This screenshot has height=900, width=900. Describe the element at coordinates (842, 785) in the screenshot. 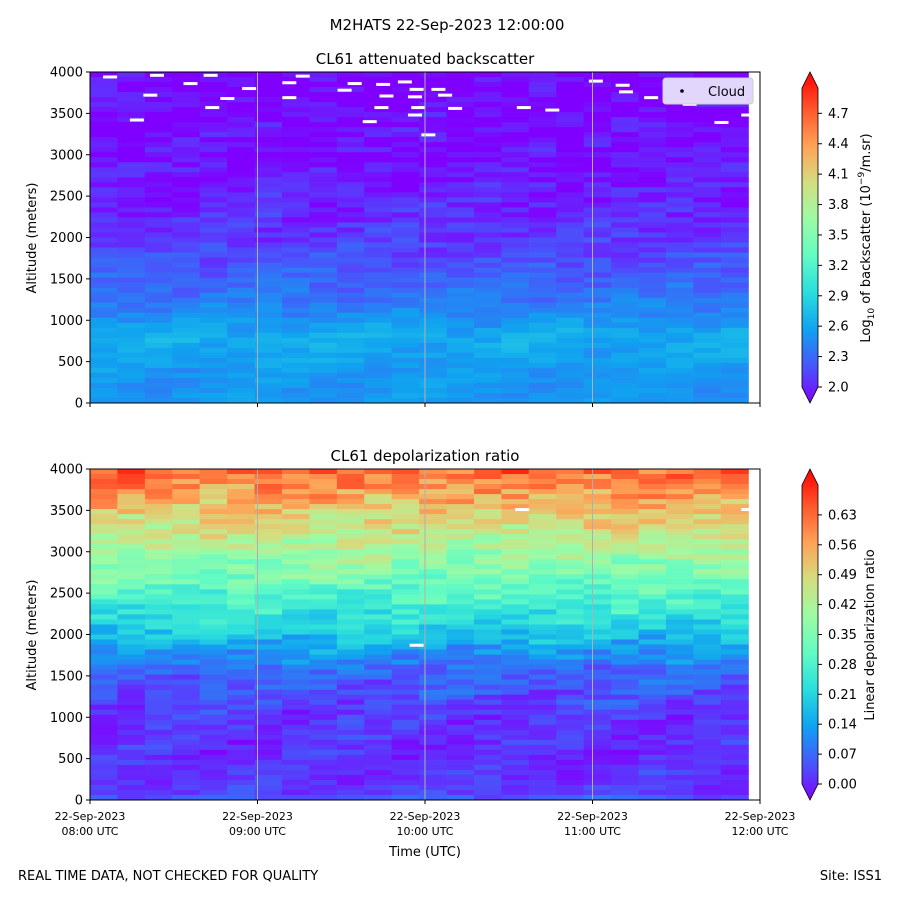

I see `colorbar-tick-label: 0.00` at that location.